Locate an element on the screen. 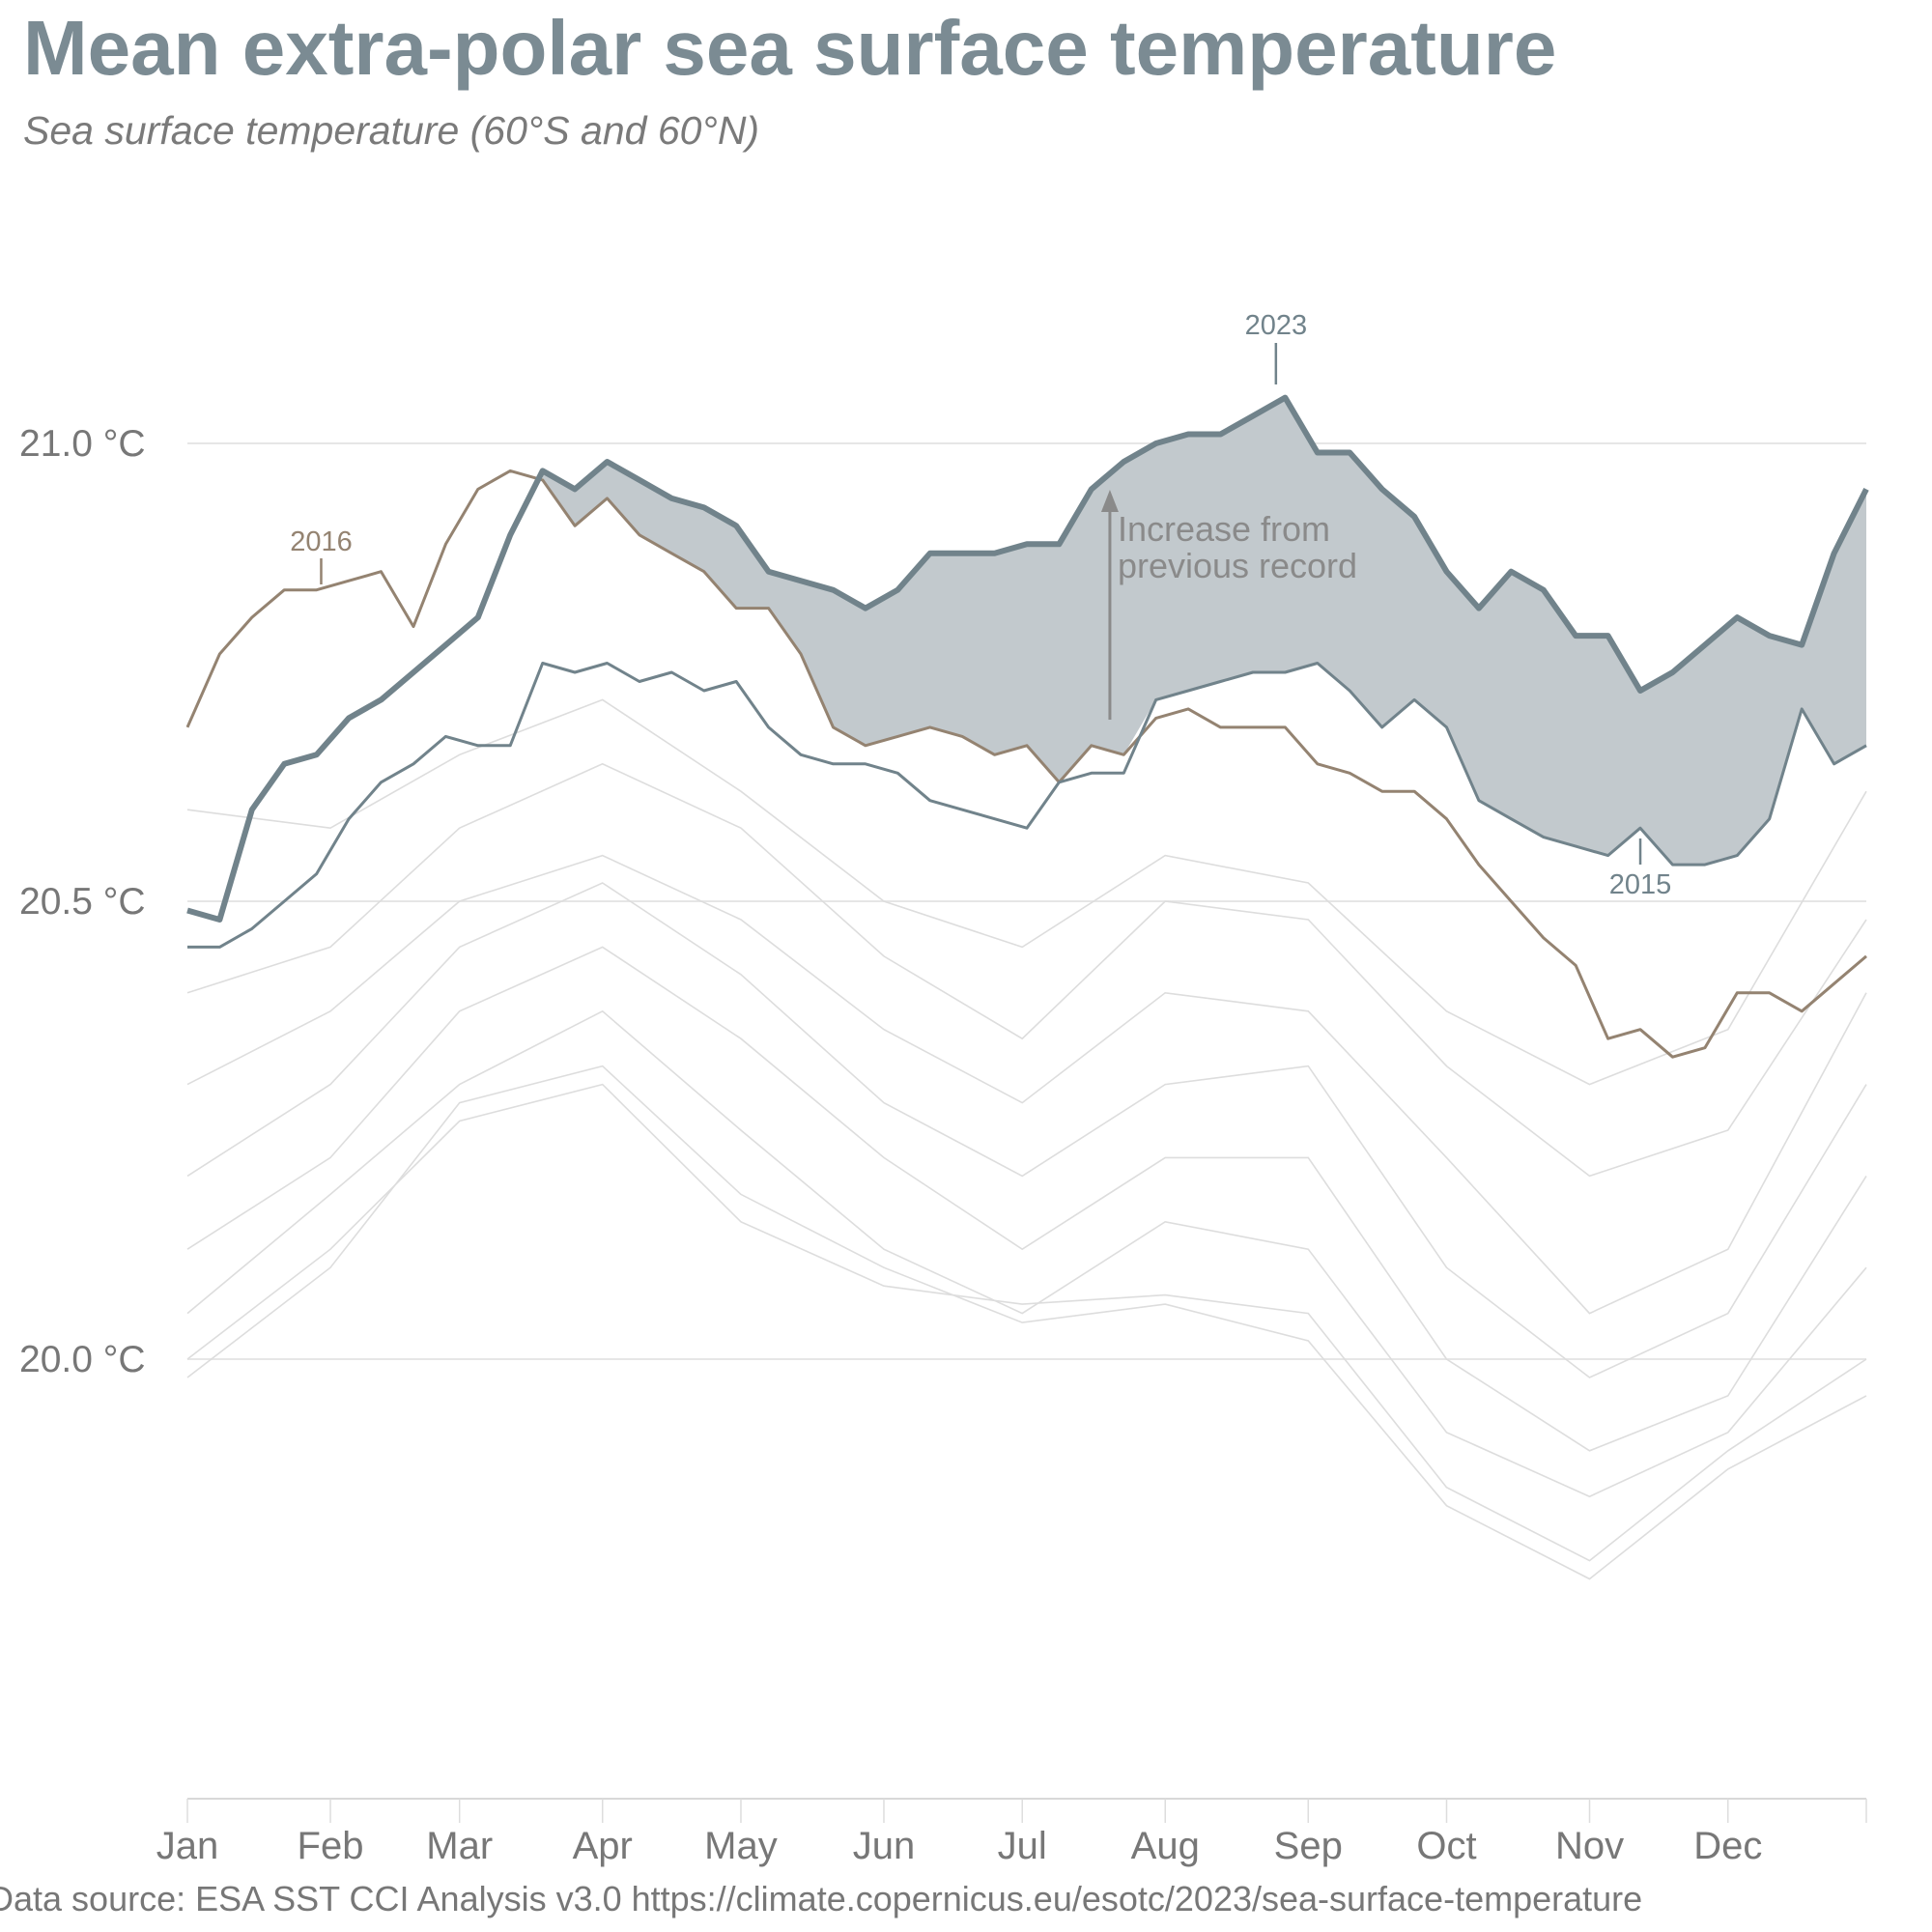 The width and height of the screenshot is (1932, 1932). x-tick-label: Nov is located at coordinates (1589, 1846).